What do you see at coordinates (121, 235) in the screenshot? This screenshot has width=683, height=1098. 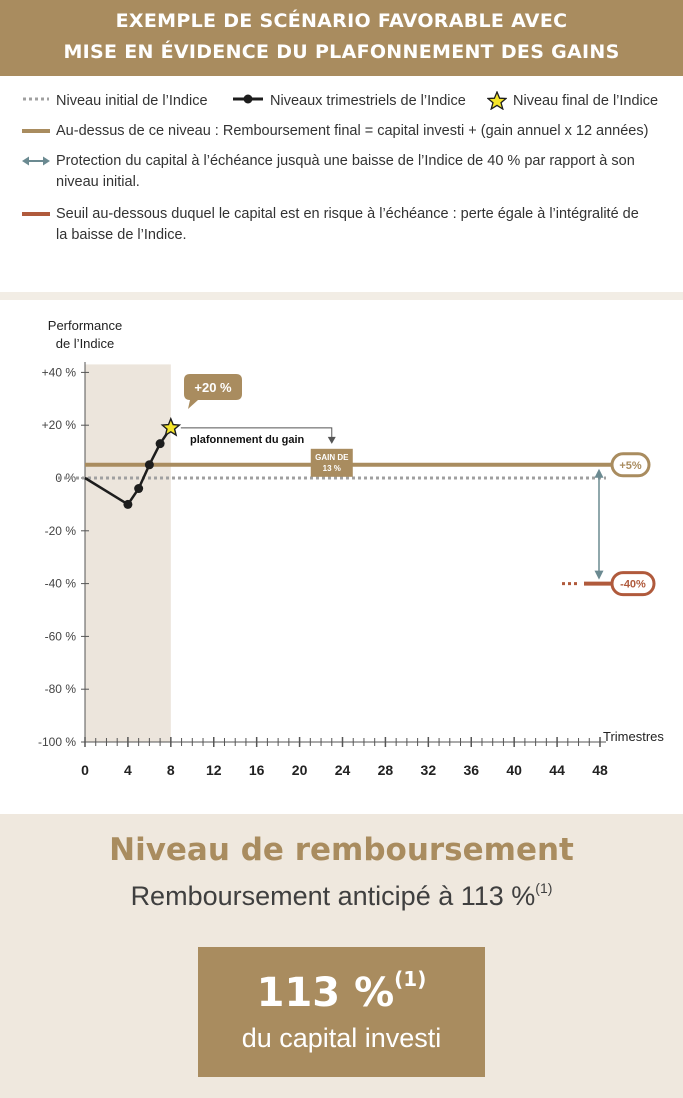 I see `legend-threshold-line2: la baisse de l’Indice.` at bounding box center [121, 235].